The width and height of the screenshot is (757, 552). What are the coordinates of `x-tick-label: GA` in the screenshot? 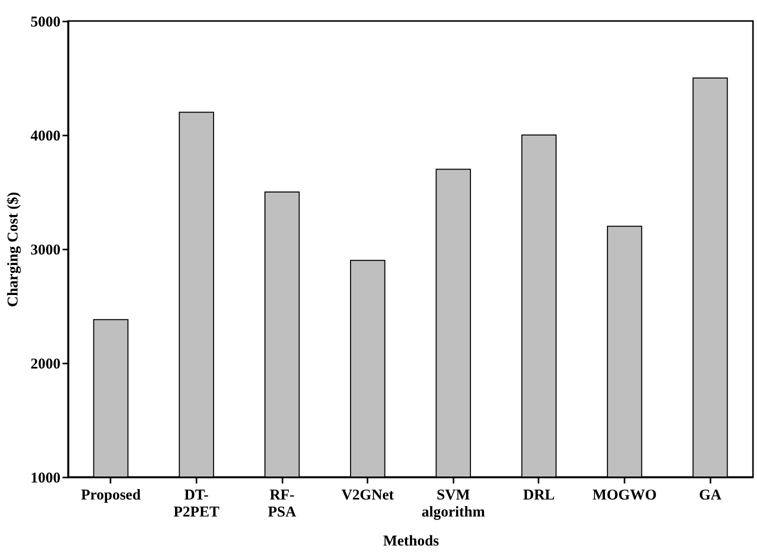 It's located at (710, 496).